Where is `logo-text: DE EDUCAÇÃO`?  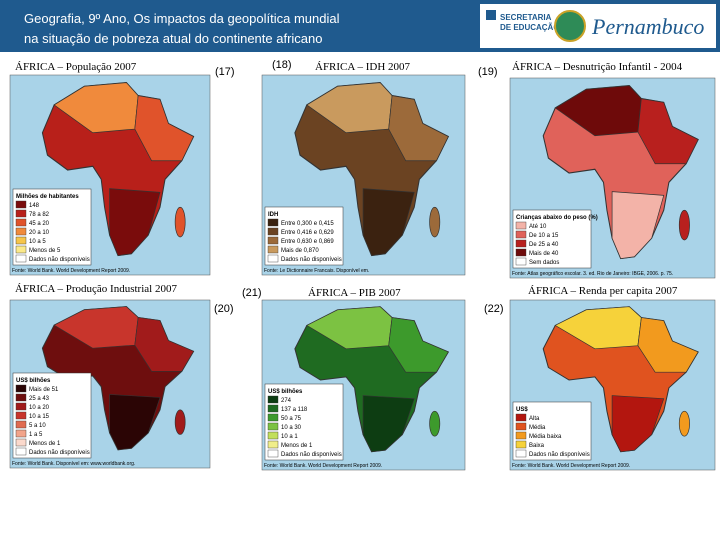 logo-text: DE EDUCAÇÃO is located at coordinates (530, 27).